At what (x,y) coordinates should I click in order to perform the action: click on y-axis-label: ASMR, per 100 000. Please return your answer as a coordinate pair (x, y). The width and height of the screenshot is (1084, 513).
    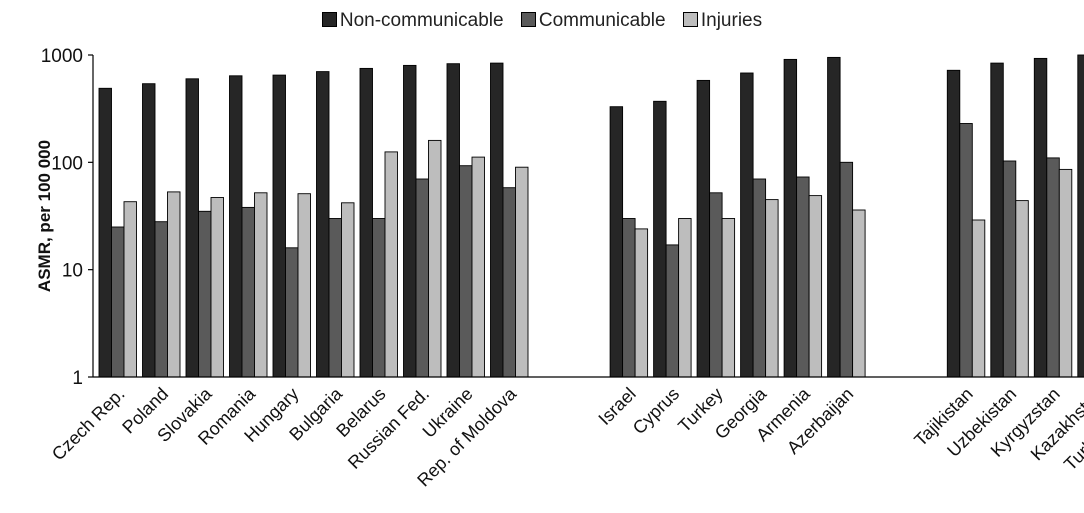
    Looking at the image, I should click on (44, 216).